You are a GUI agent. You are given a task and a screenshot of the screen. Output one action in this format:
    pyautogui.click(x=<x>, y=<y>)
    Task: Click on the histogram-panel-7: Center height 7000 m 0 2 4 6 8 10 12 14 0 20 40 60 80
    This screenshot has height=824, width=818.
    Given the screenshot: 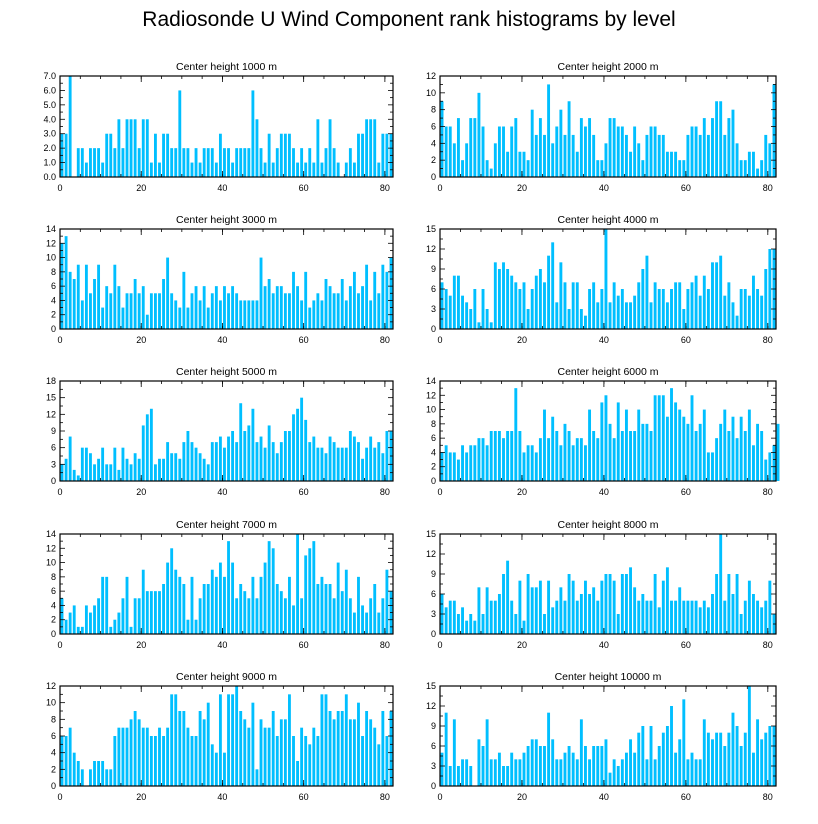 What is the action you would take?
    pyautogui.click(x=220, y=584)
    